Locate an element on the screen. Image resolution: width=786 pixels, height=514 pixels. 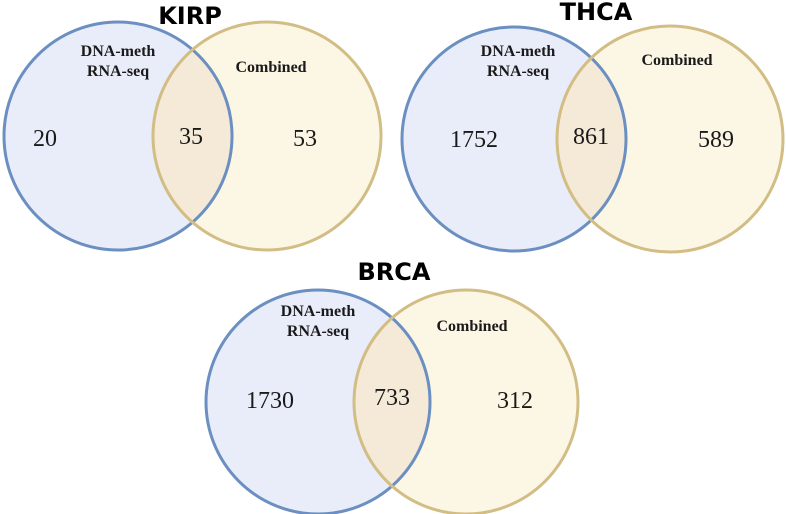
brca-dna-meth-rna-seq-outline is located at coordinates (318, 401).